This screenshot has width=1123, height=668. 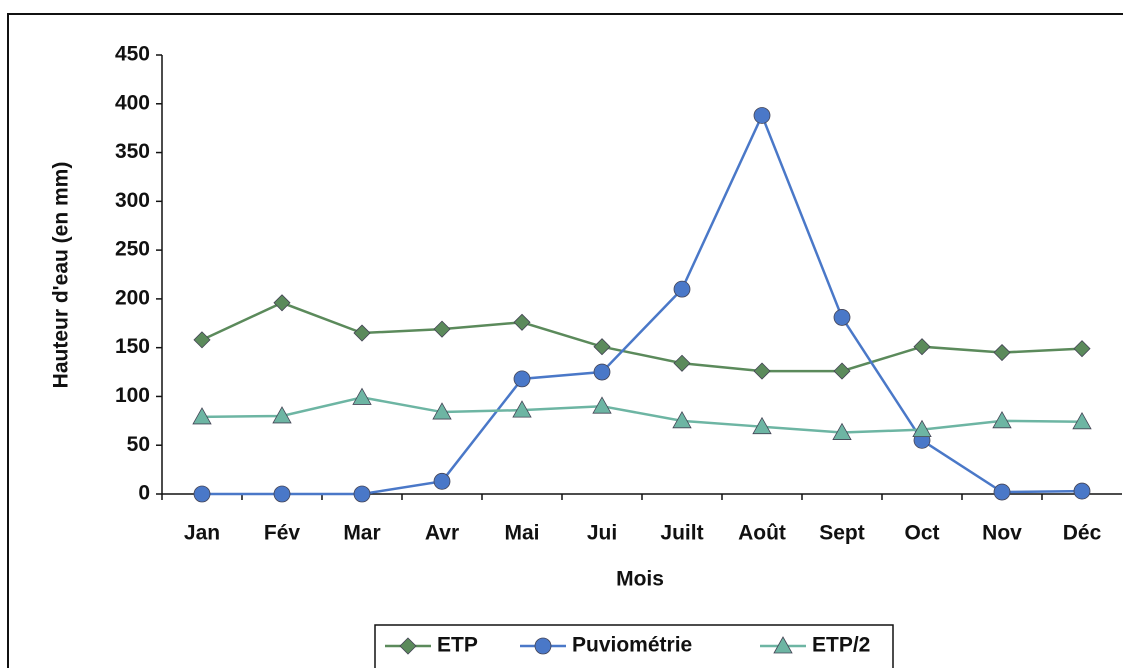 What do you see at coordinates (361, 533) in the screenshot?
I see `x-tick-label: Mar` at bounding box center [361, 533].